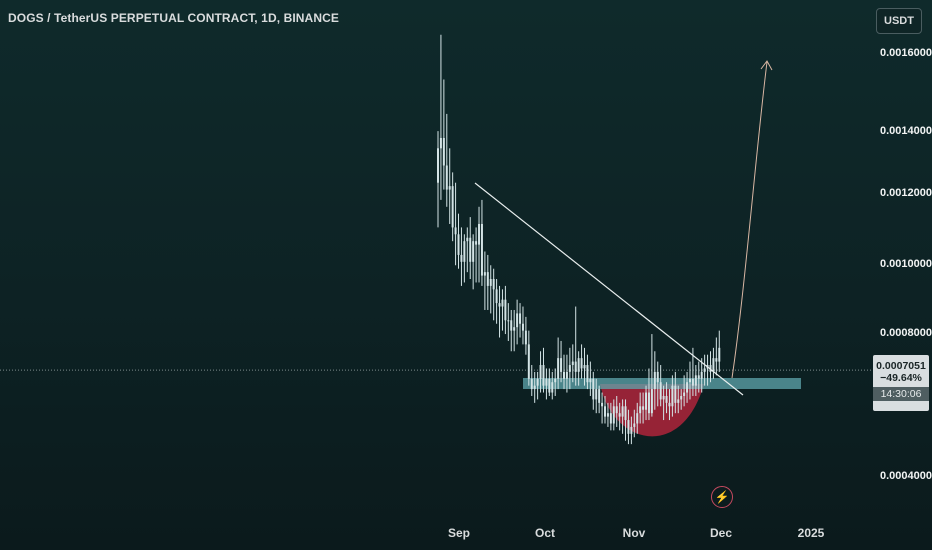 The image size is (932, 550). What do you see at coordinates (722, 497) in the screenshot?
I see `lightning-icon: ⚡` at bounding box center [722, 497].